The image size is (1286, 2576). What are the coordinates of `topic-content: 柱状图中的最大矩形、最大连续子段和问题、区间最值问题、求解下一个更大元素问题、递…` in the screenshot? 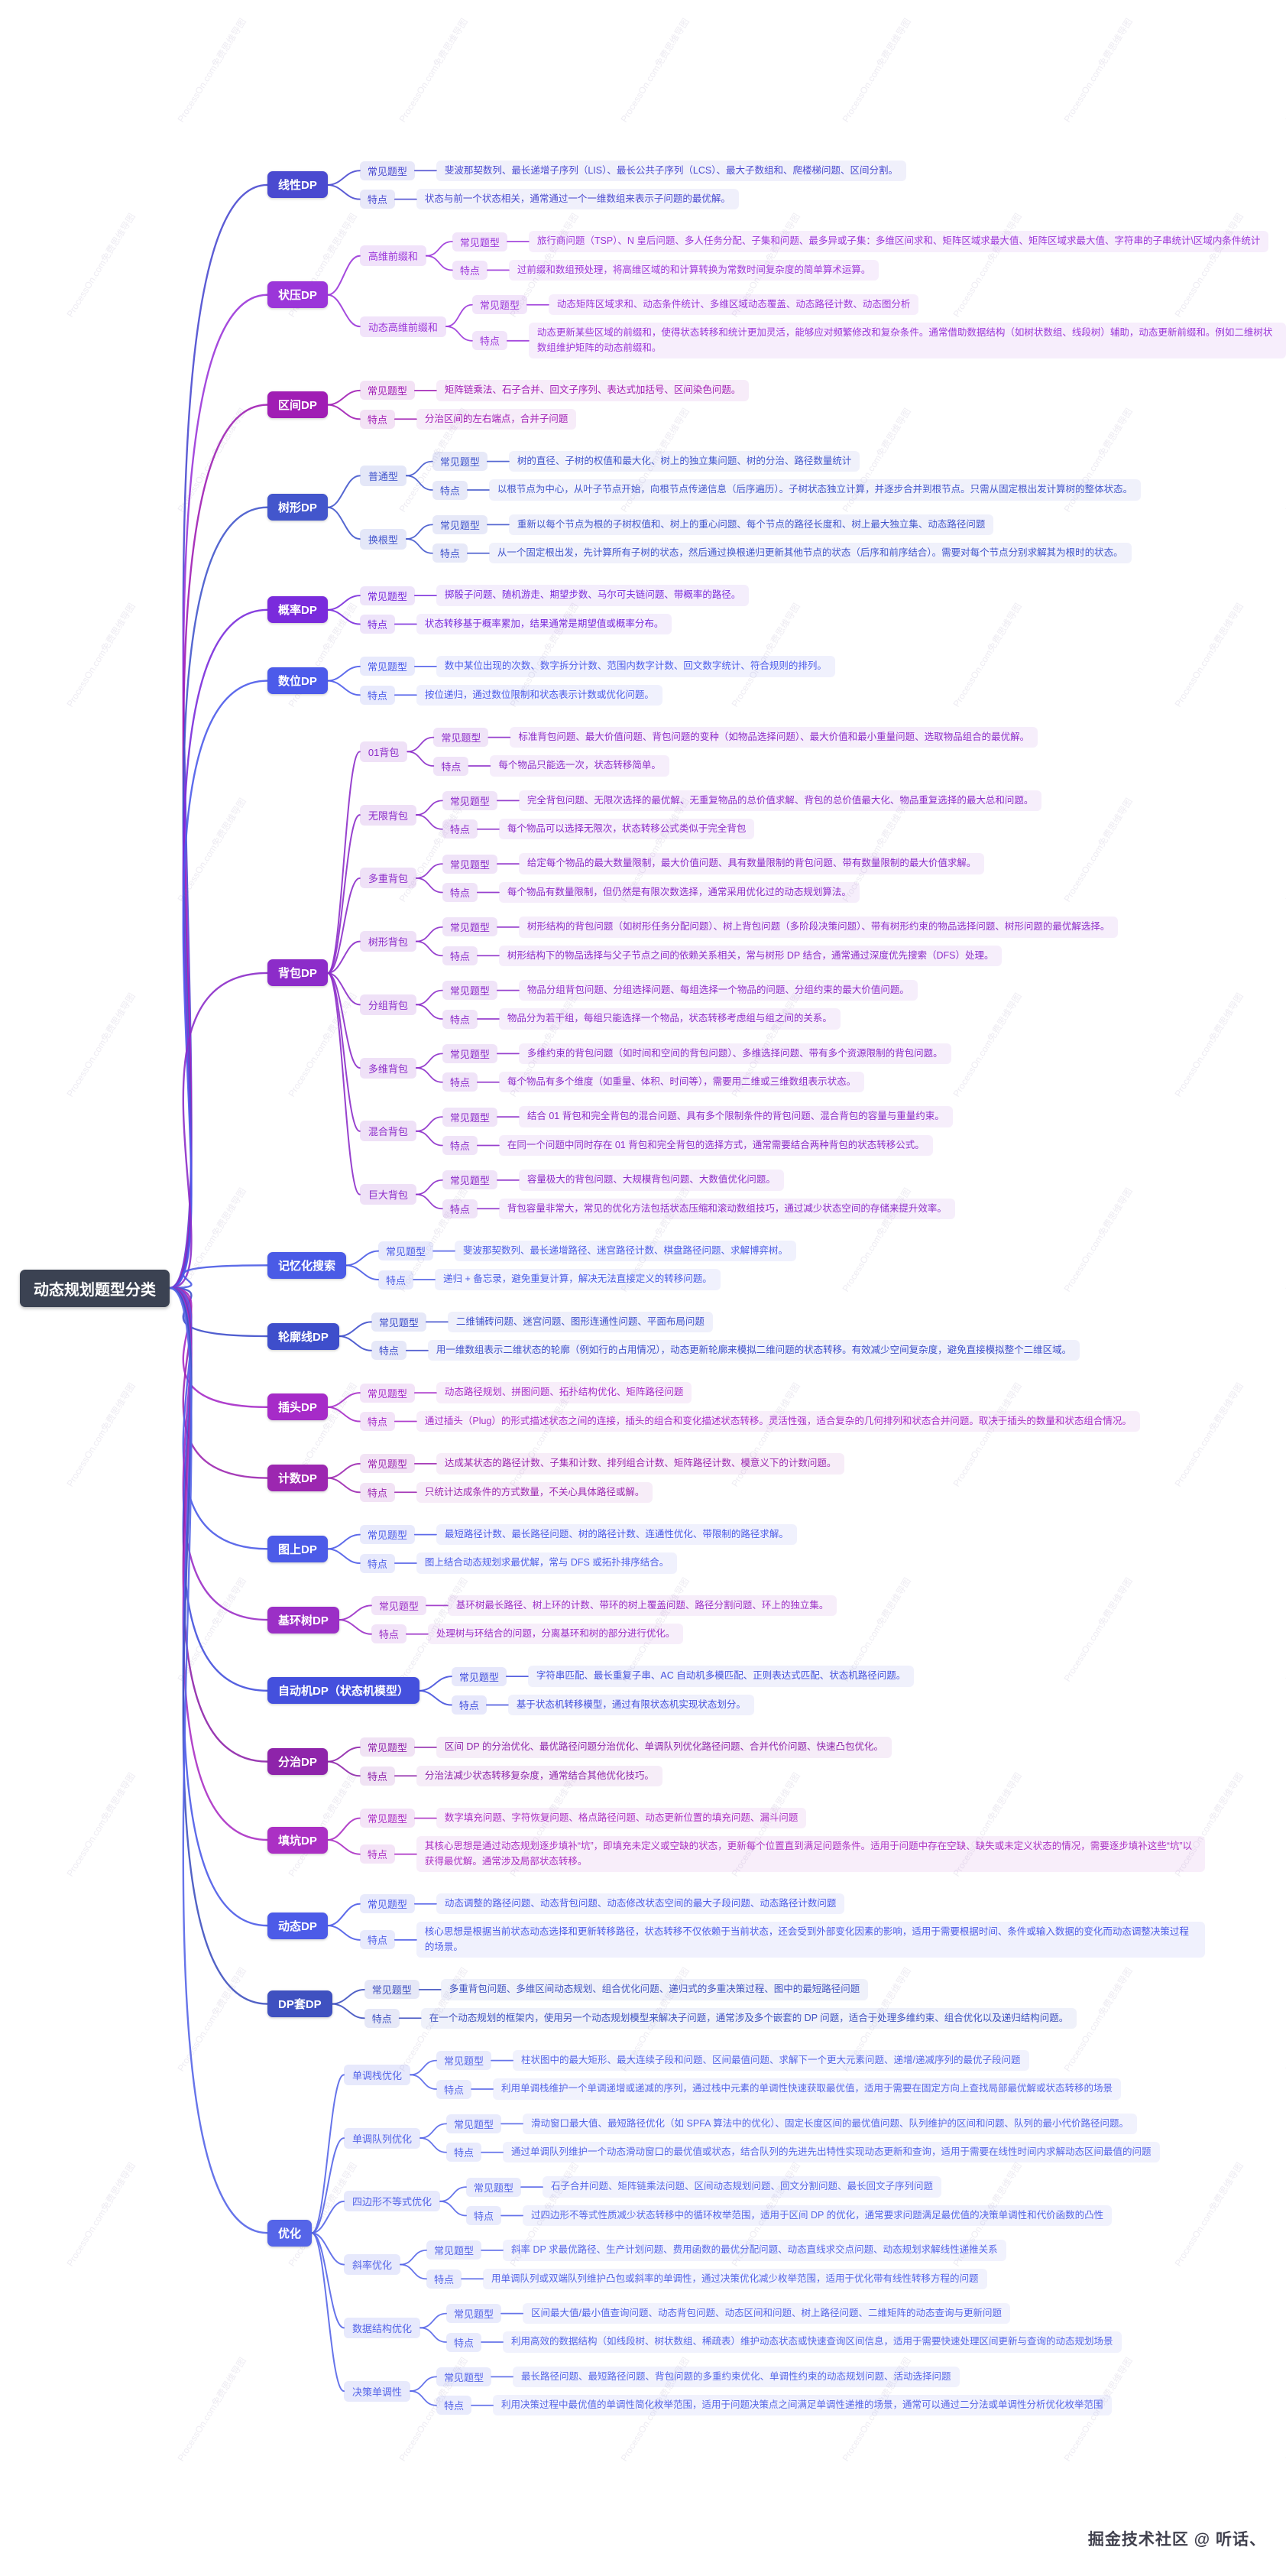 It's located at (771, 2060).